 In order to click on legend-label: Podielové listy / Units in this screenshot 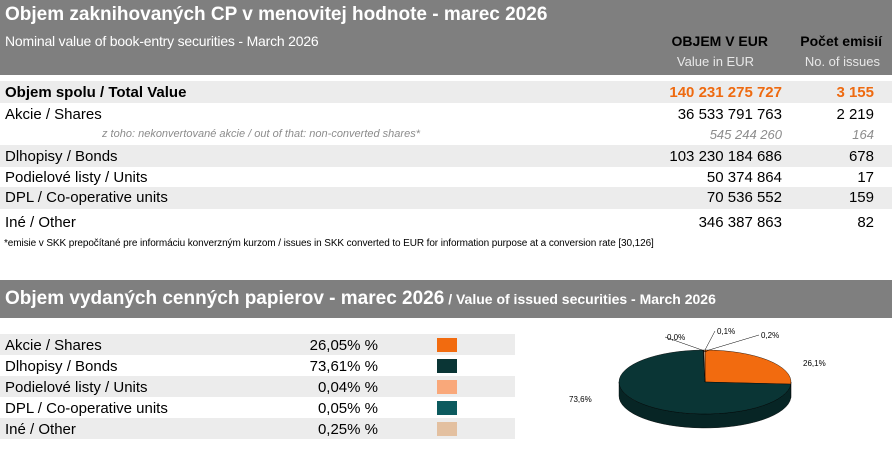, I will do `click(76, 387)`.